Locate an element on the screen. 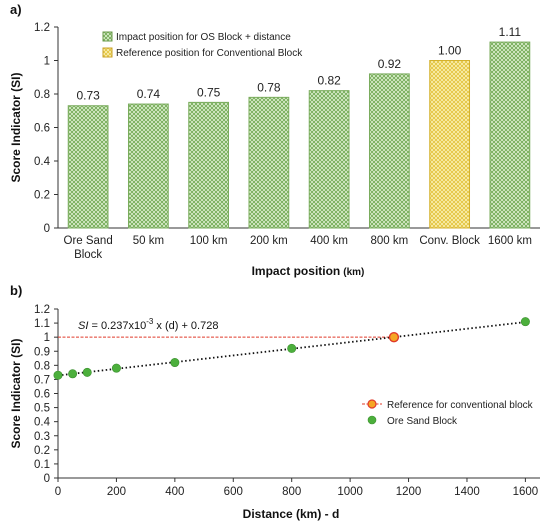 The width and height of the screenshot is (550, 524). panel-a-x-tick-line: Ore Sand is located at coordinates (88, 241).